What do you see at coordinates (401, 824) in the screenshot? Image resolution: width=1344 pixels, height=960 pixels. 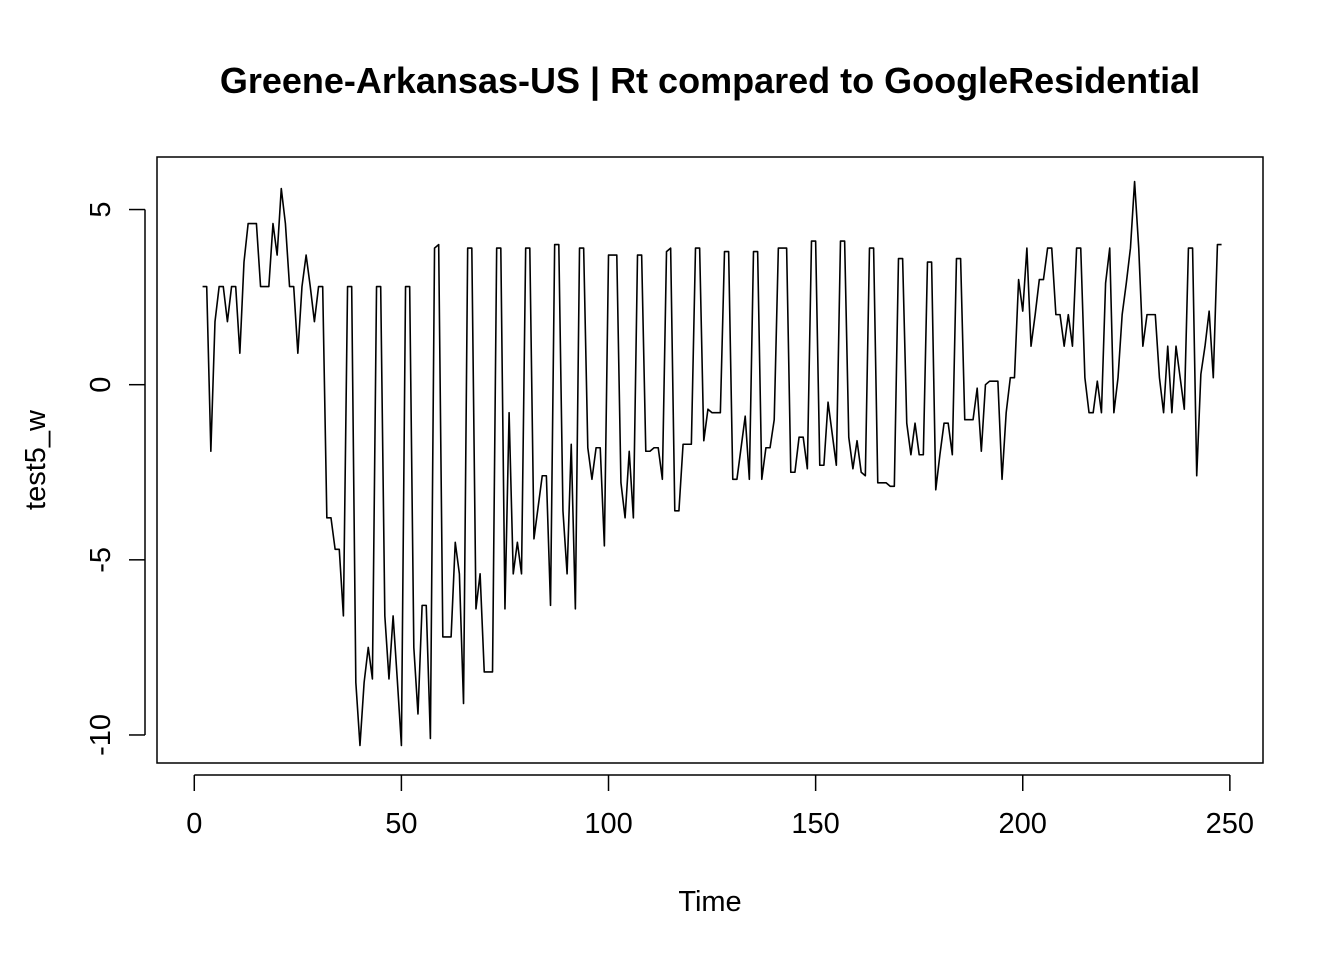 I see `x-tick-label: 50` at bounding box center [401, 824].